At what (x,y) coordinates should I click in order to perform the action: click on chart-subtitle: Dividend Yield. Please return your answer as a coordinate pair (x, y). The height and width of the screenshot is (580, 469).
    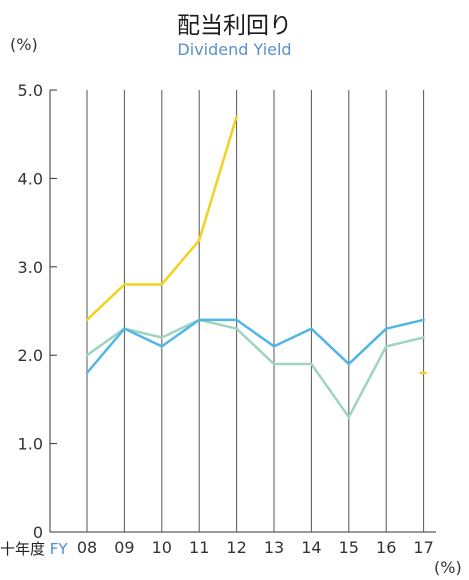
    Looking at the image, I should click on (234, 49).